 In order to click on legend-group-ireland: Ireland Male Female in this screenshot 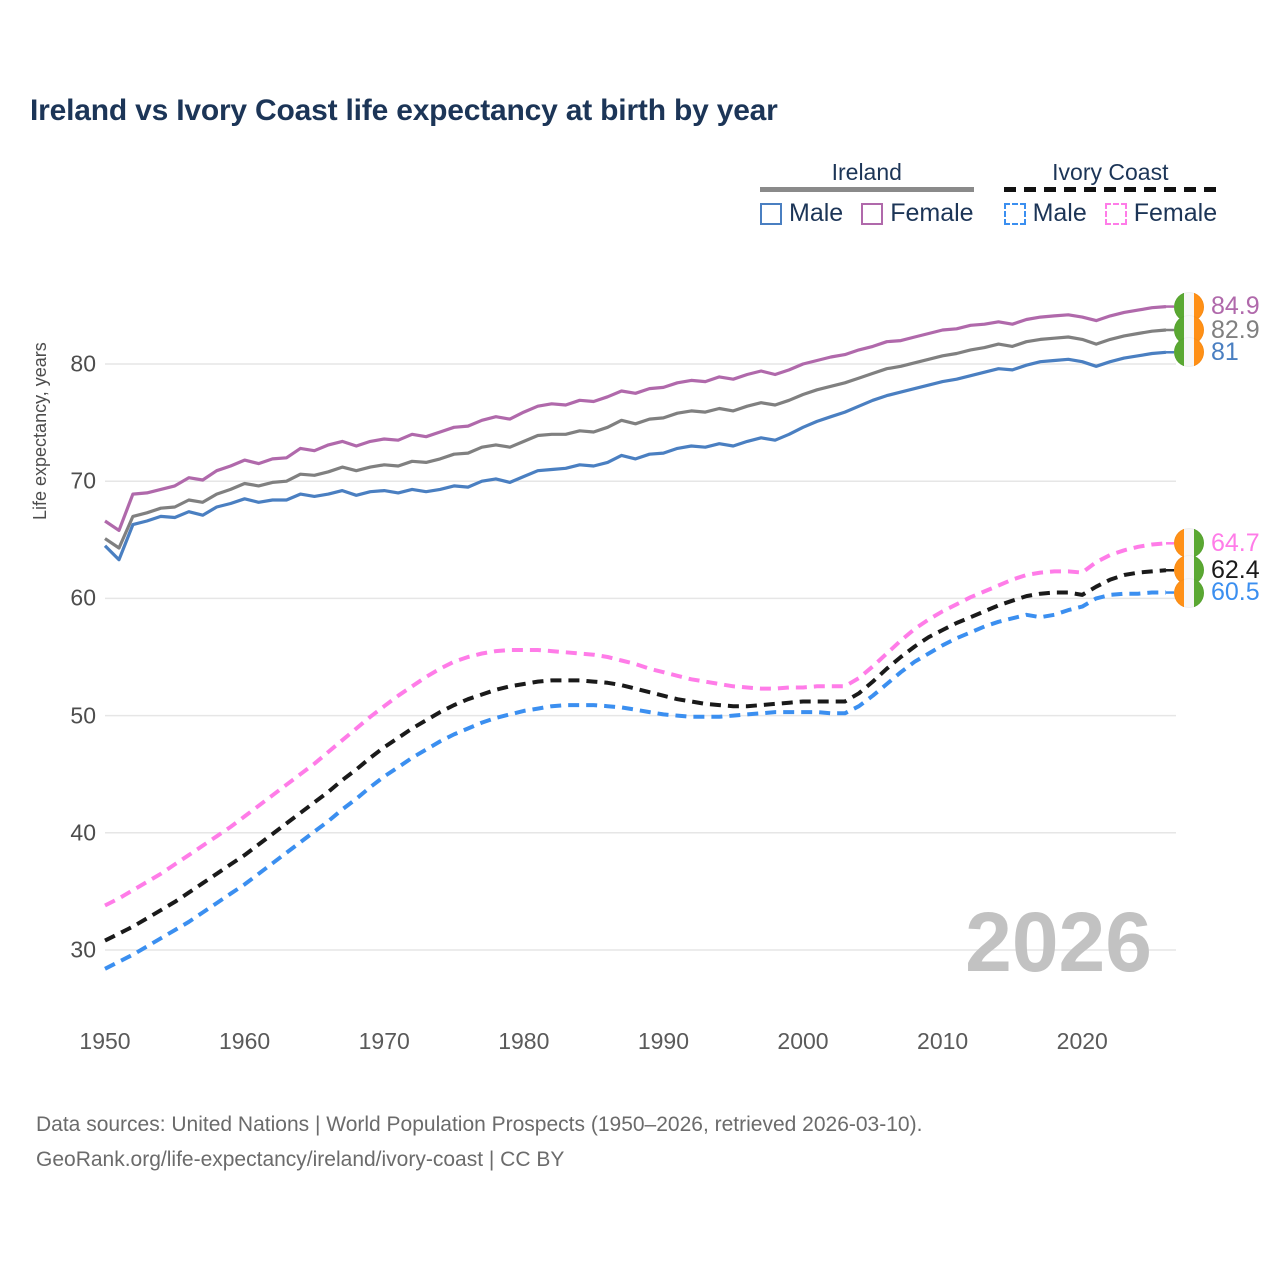, I will do `click(867, 194)`.